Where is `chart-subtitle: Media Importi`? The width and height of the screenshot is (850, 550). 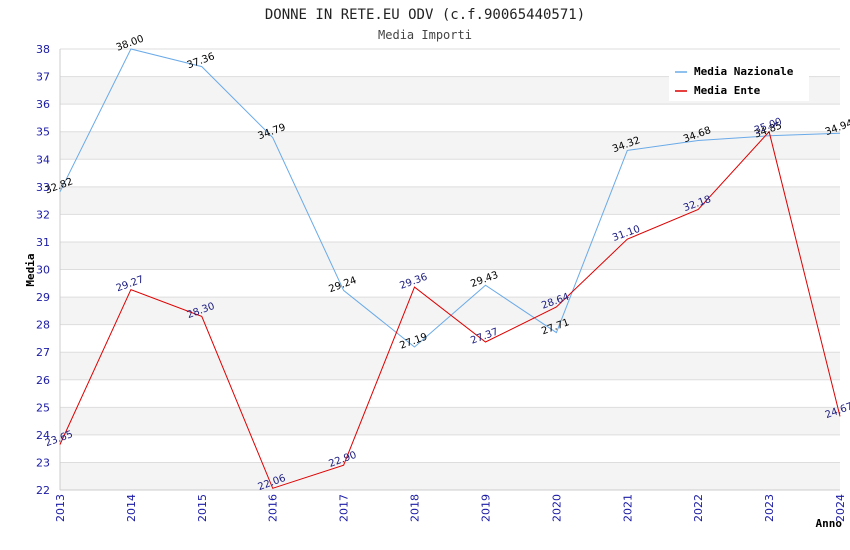 chart-subtitle: Media Importi is located at coordinates (425, 35).